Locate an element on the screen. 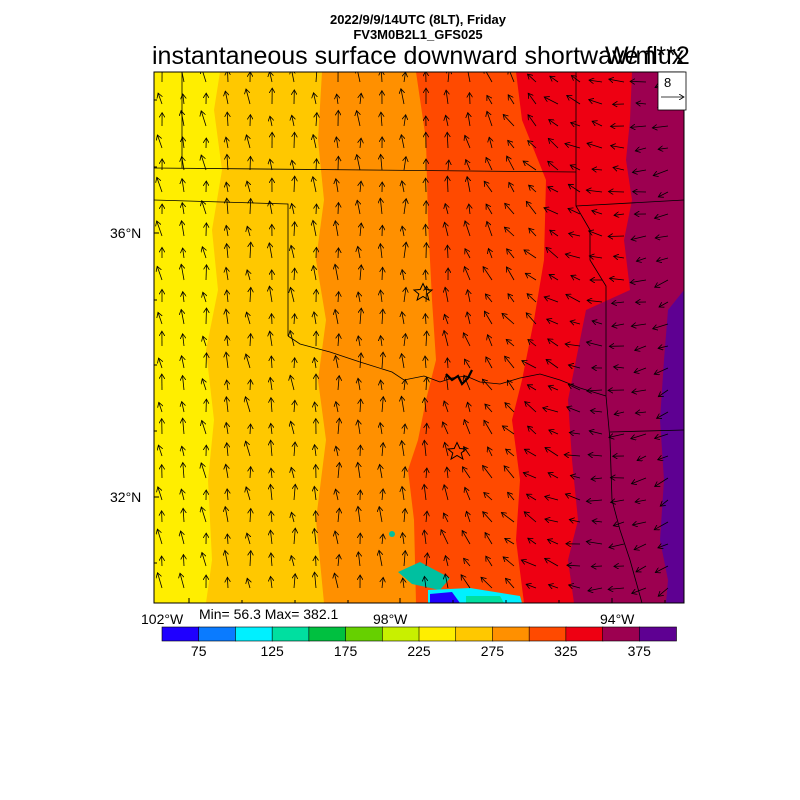  colorbar-tick-label: 225 is located at coordinates (419, 651).